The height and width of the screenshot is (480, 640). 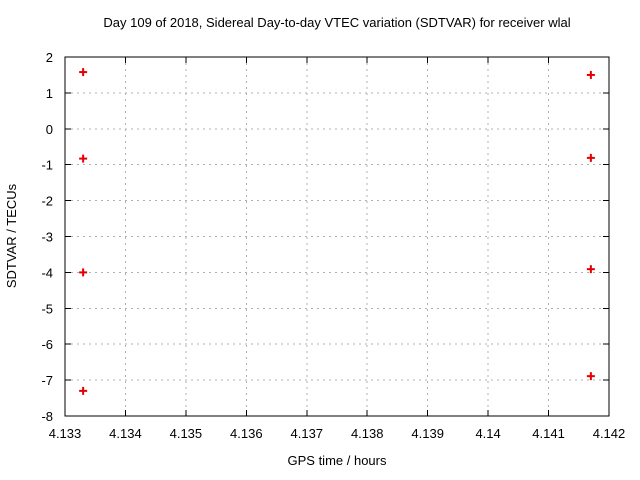 I want to click on x-tick-label: 4.134, so click(x=125, y=433).